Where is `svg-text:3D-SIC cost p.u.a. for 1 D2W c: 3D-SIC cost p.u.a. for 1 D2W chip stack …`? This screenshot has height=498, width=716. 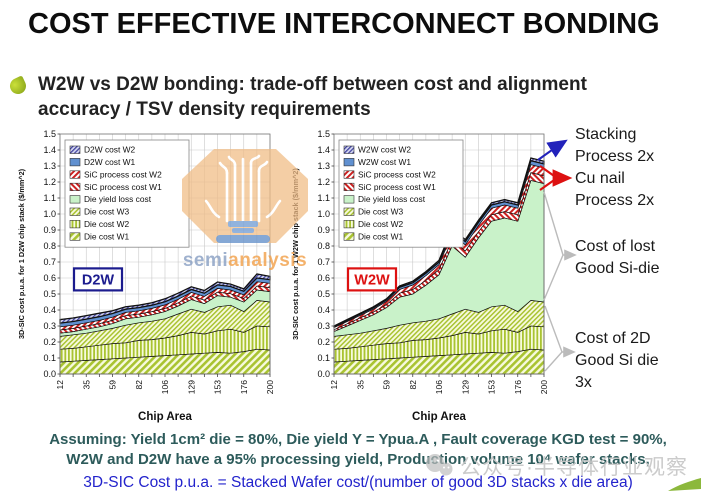 svg-text:3D-SIC cost p.u.a. for 1 D2W c: 3D-SIC cost p.u.a. for 1 D2W chip stack … is located at coordinates (21, 253).